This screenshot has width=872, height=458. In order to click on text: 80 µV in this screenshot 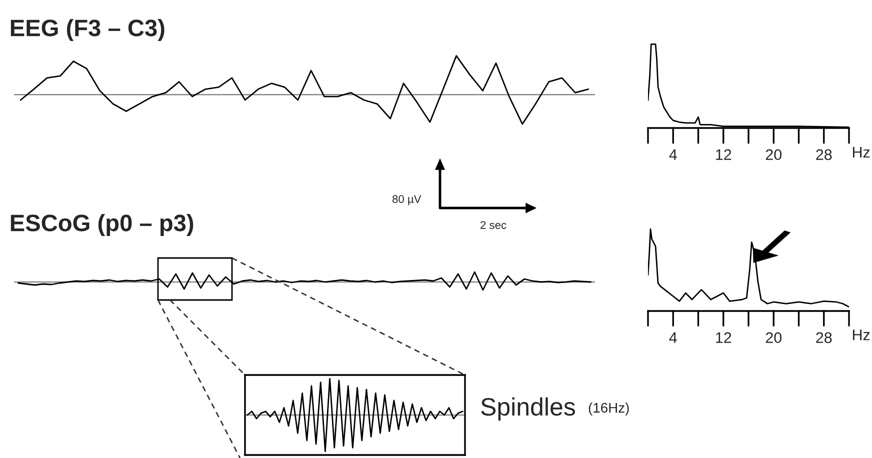, I will do `click(407, 200)`.